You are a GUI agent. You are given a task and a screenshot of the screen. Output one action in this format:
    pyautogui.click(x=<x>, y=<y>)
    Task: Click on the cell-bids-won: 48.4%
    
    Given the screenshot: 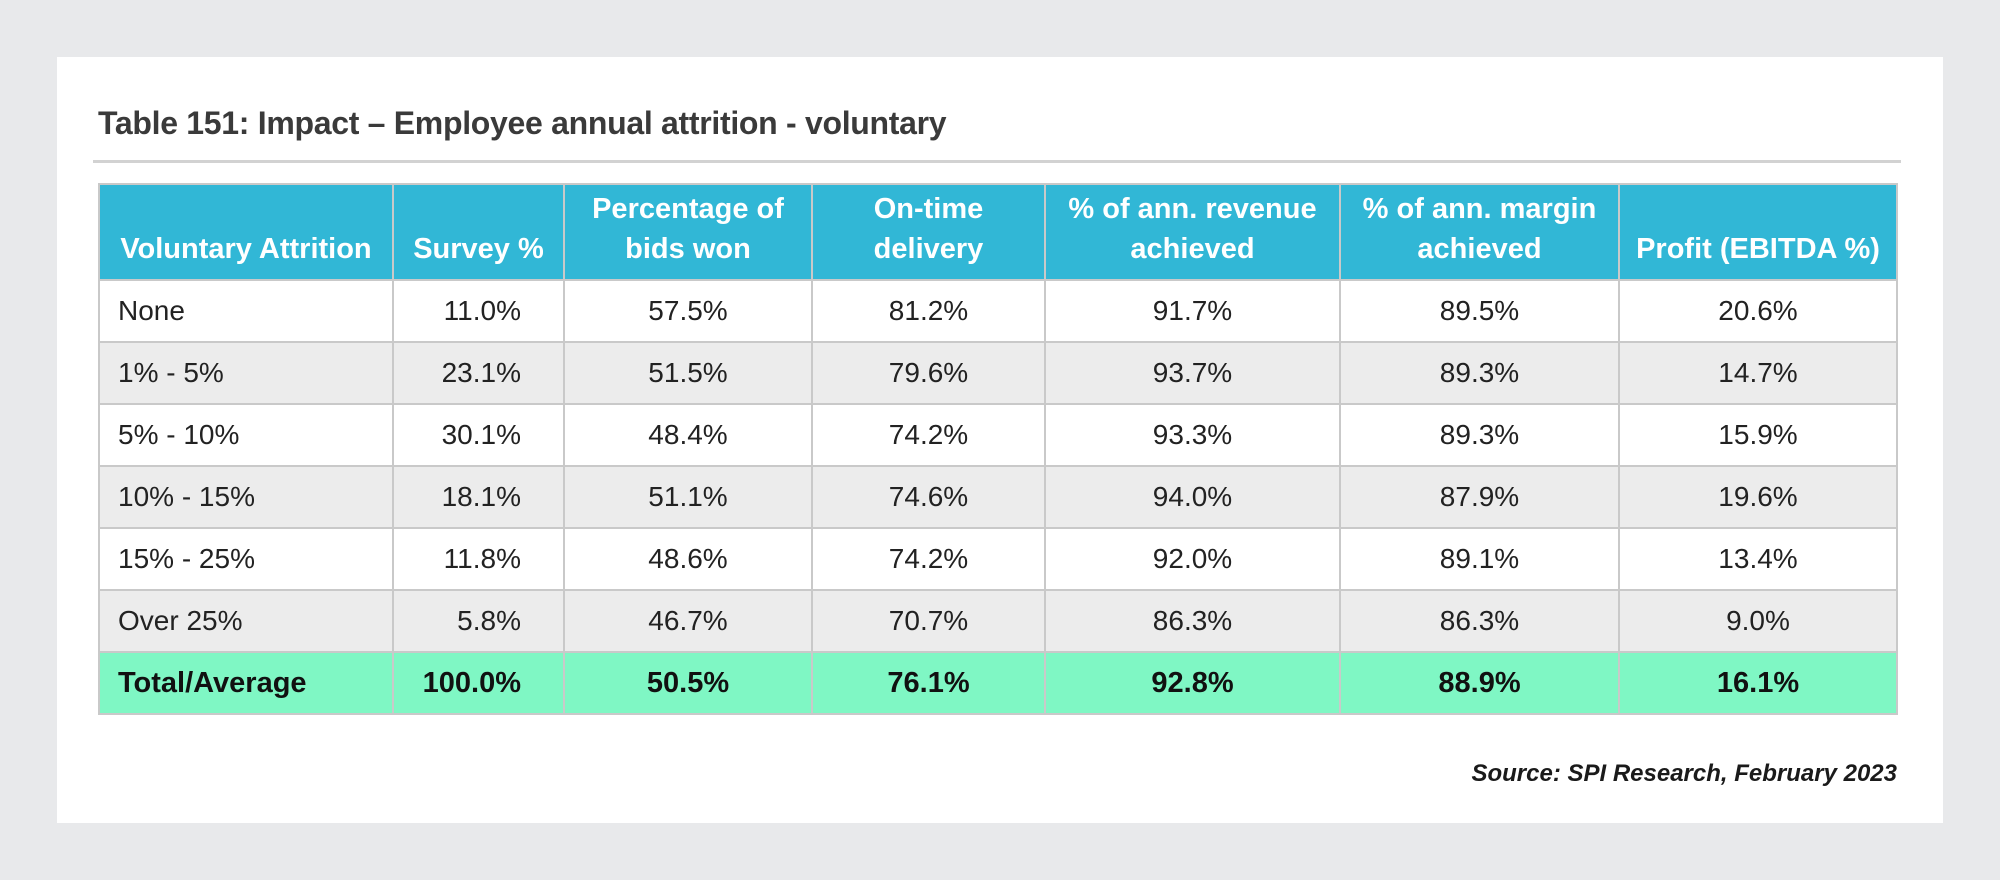 What is the action you would take?
    pyautogui.click(x=688, y=435)
    